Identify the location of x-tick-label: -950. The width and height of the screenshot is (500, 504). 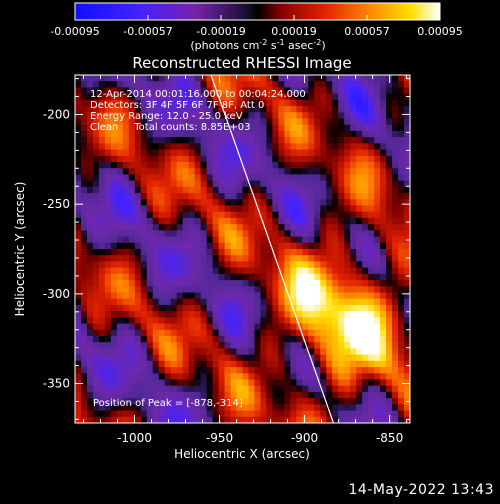
(219, 438).